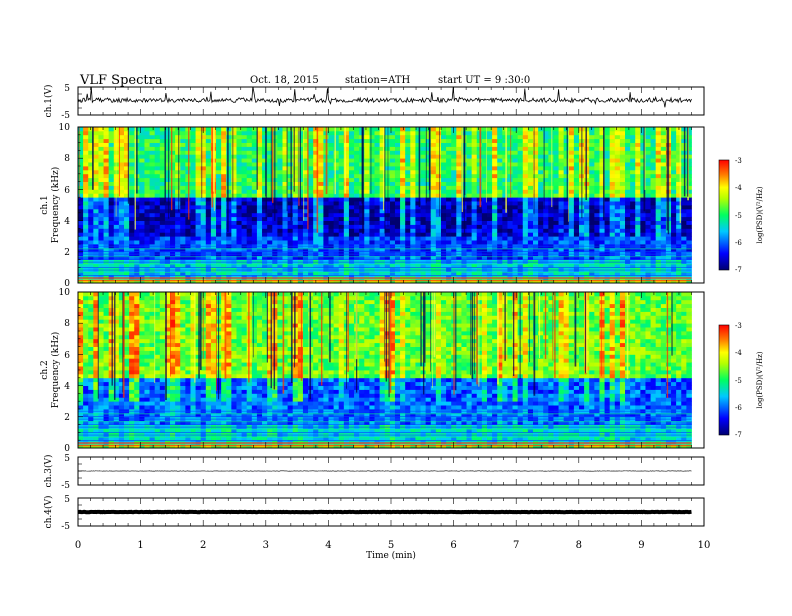 This screenshot has height=616, width=792. Describe the element at coordinates (378, 80) in the screenshot. I see `station-label: station=ATH` at that location.